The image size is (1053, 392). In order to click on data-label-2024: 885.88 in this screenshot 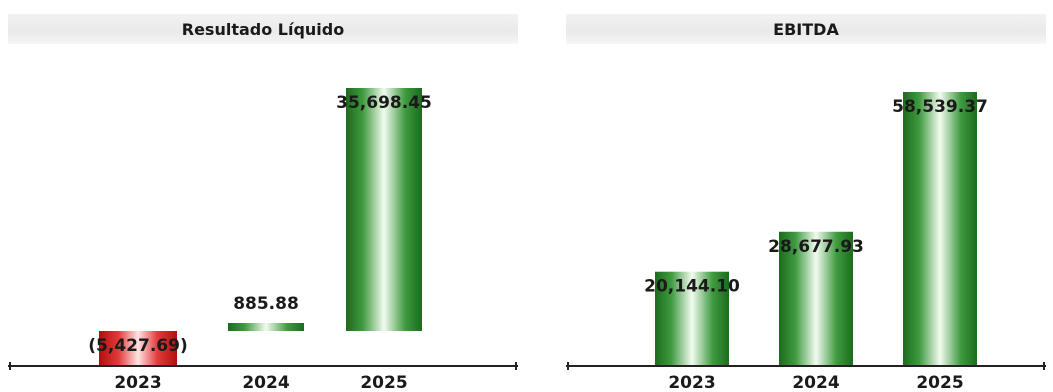, I will do `click(266, 304)`.